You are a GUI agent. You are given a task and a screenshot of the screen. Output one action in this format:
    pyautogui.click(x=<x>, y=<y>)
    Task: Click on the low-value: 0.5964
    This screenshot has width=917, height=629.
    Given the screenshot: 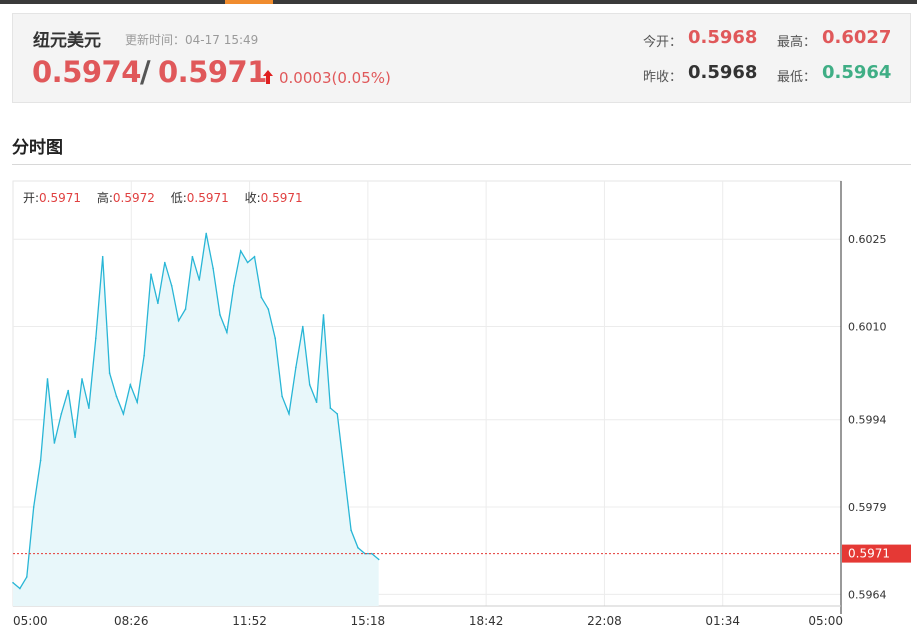 What is the action you would take?
    pyautogui.click(x=857, y=72)
    